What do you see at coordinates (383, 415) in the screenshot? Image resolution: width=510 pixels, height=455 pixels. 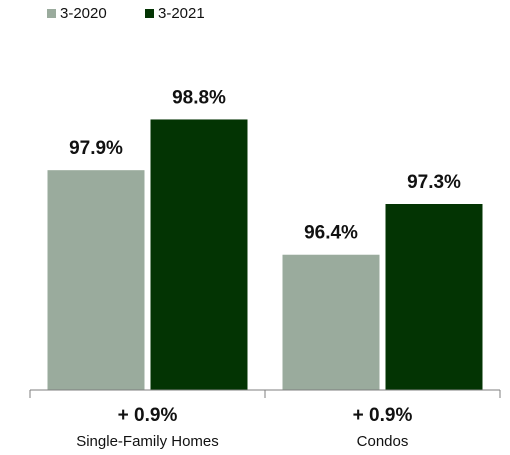 I see `change-label-1: + 0.9%` at bounding box center [383, 415].